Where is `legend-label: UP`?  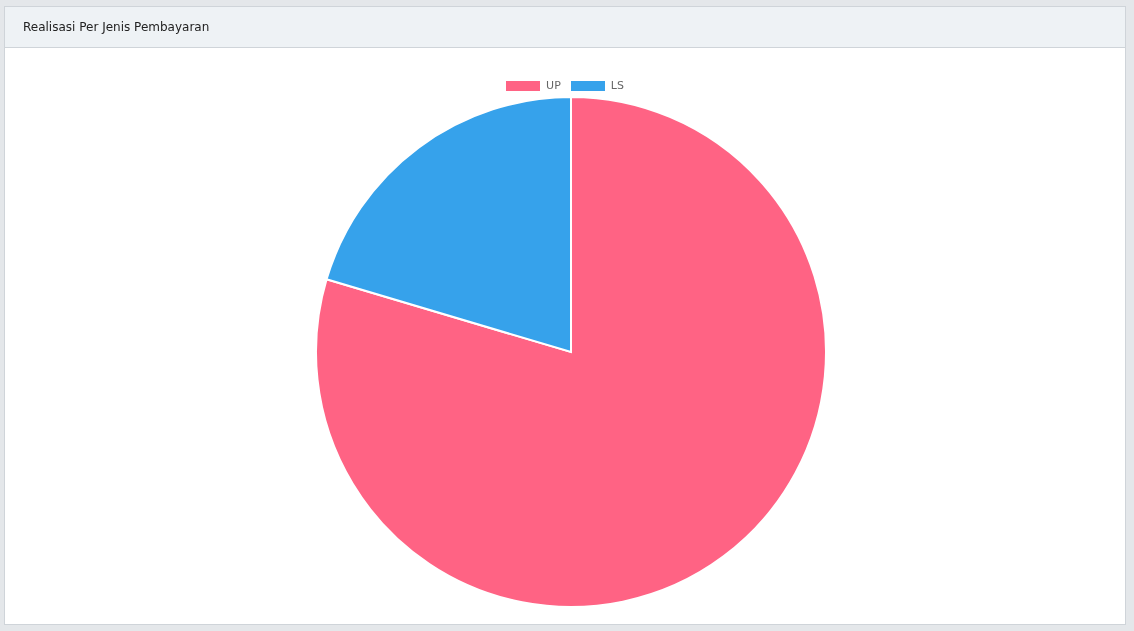
legend-label: UP is located at coordinates (553, 85).